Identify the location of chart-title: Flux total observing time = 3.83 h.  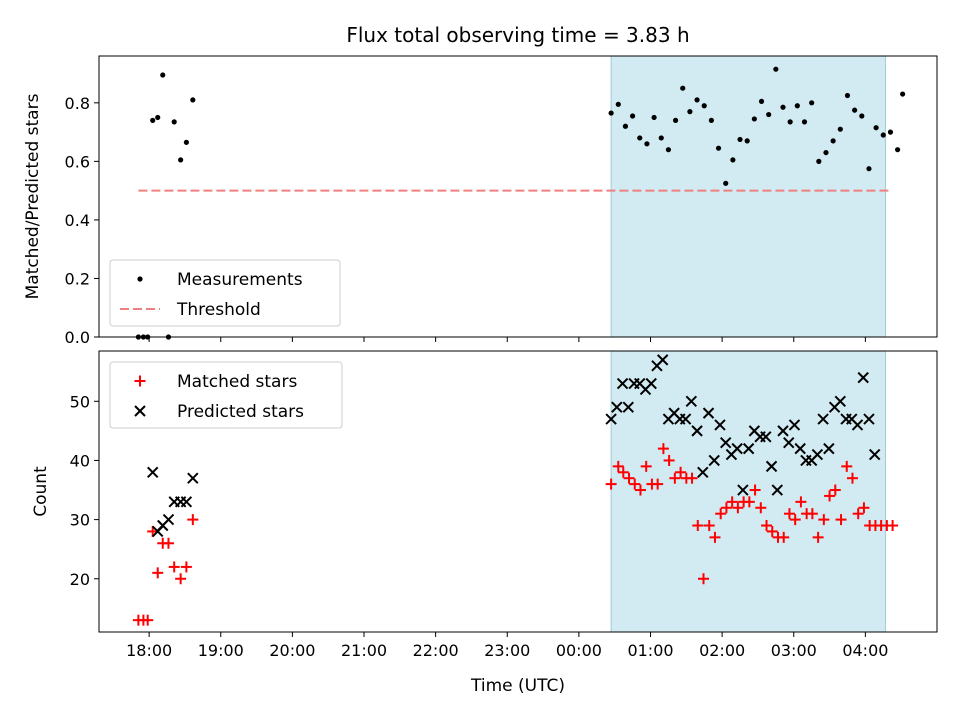
(517, 35).